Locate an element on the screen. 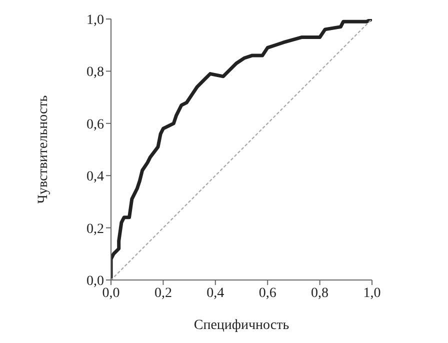 Image resolution: width=448 pixels, height=343 pixels. x-tick-label: 0,2 is located at coordinates (163, 293).